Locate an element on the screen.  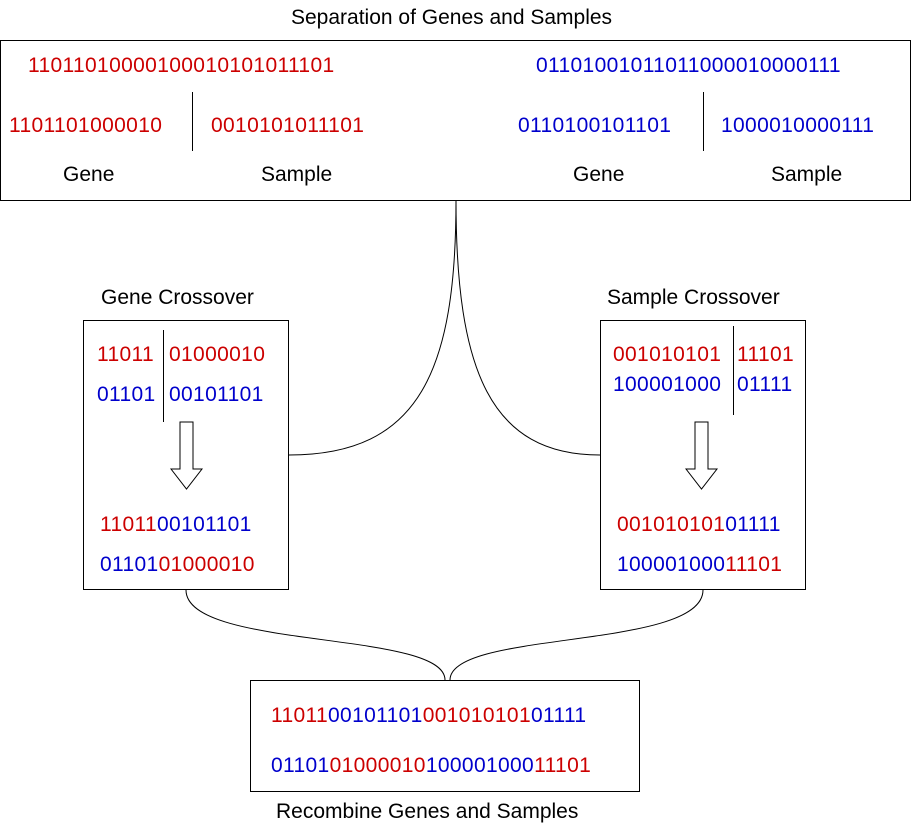
recombined-child2-part1: 01101 is located at coordinates (300, 765).